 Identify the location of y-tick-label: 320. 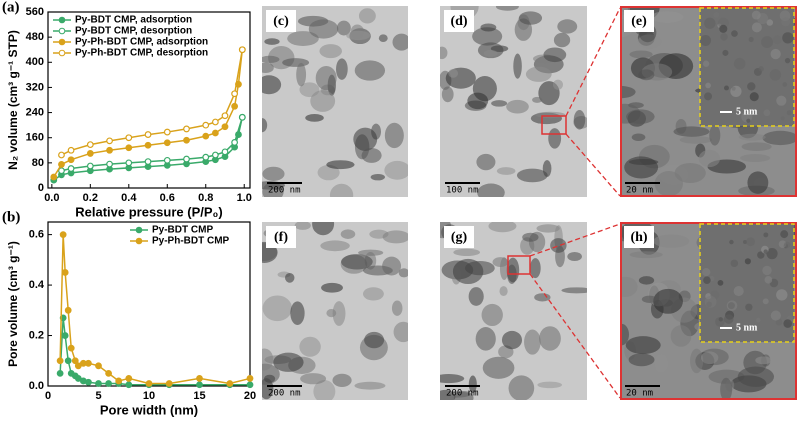
(35, 87).